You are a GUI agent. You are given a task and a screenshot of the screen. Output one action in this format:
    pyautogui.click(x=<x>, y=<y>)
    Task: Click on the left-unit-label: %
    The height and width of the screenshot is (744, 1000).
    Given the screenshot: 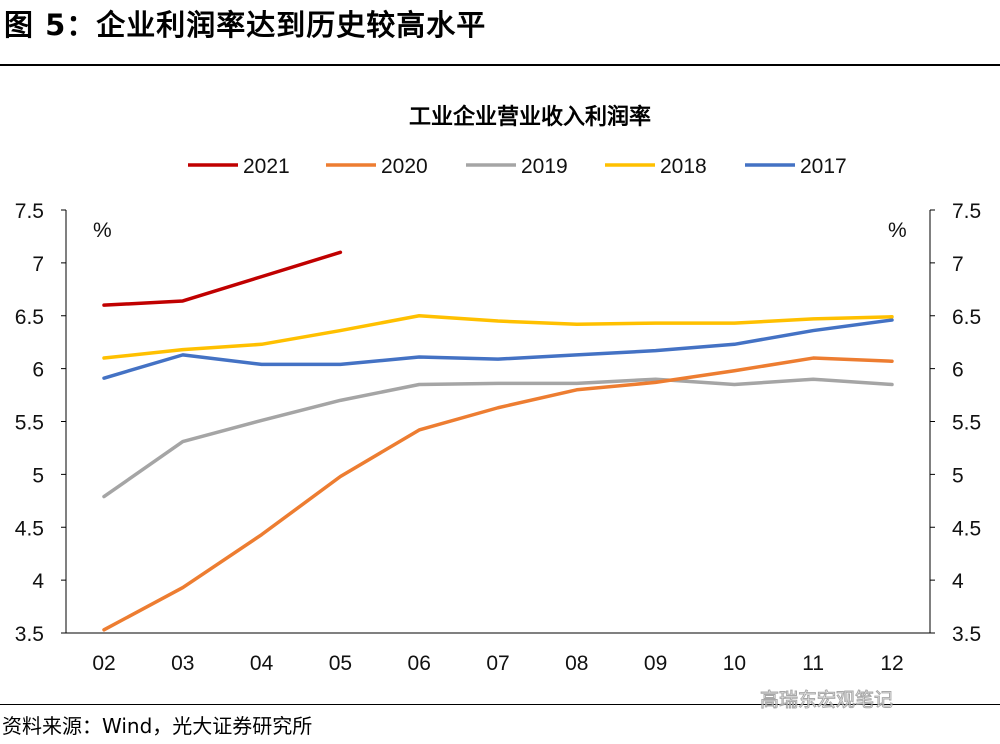 What is the action you would take?
    pyautogui.click(x=102, y=230)
    